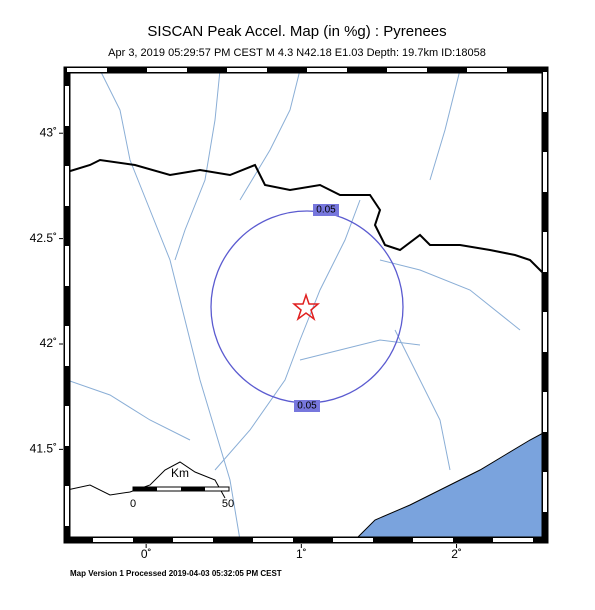 The width and height of the screenshot is (595, 610). I want to click on x-tick-label: 0˚, so click(146, 554).